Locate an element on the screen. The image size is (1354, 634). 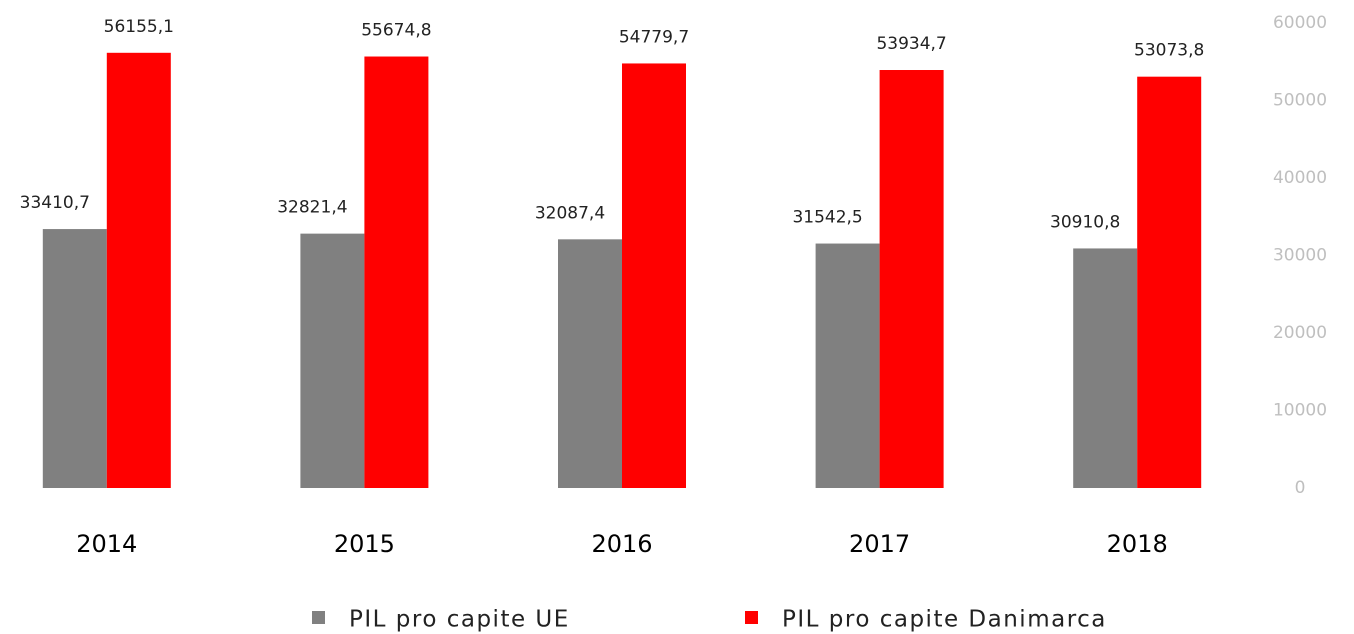
value-label: 32087,4 is located at coordinates (570, 213).